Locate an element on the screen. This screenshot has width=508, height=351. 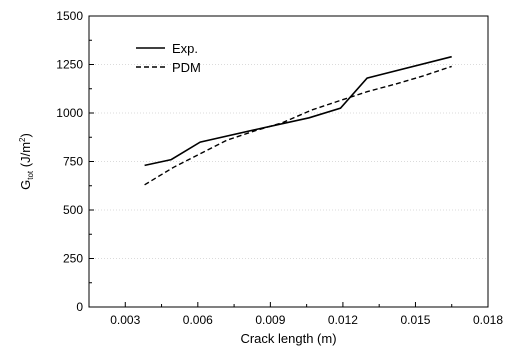
x-tick-label: 0.009 is located at coordinates (270, 320).